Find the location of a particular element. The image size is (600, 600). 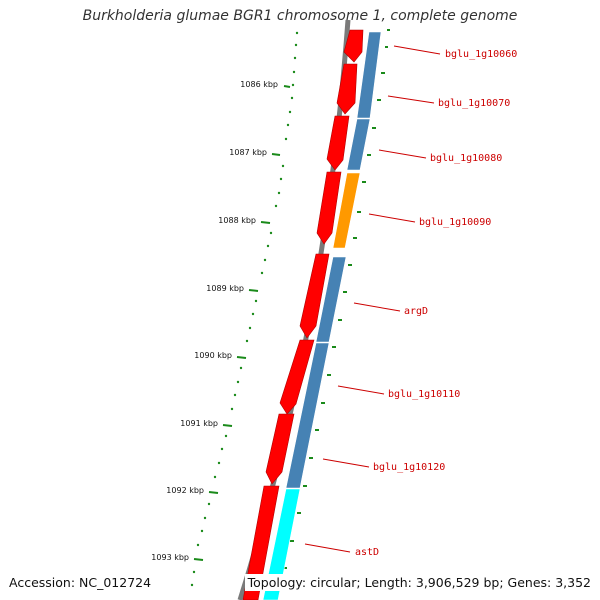

gene-label: bglu_1g10070 is located at coordinates (474, 103).